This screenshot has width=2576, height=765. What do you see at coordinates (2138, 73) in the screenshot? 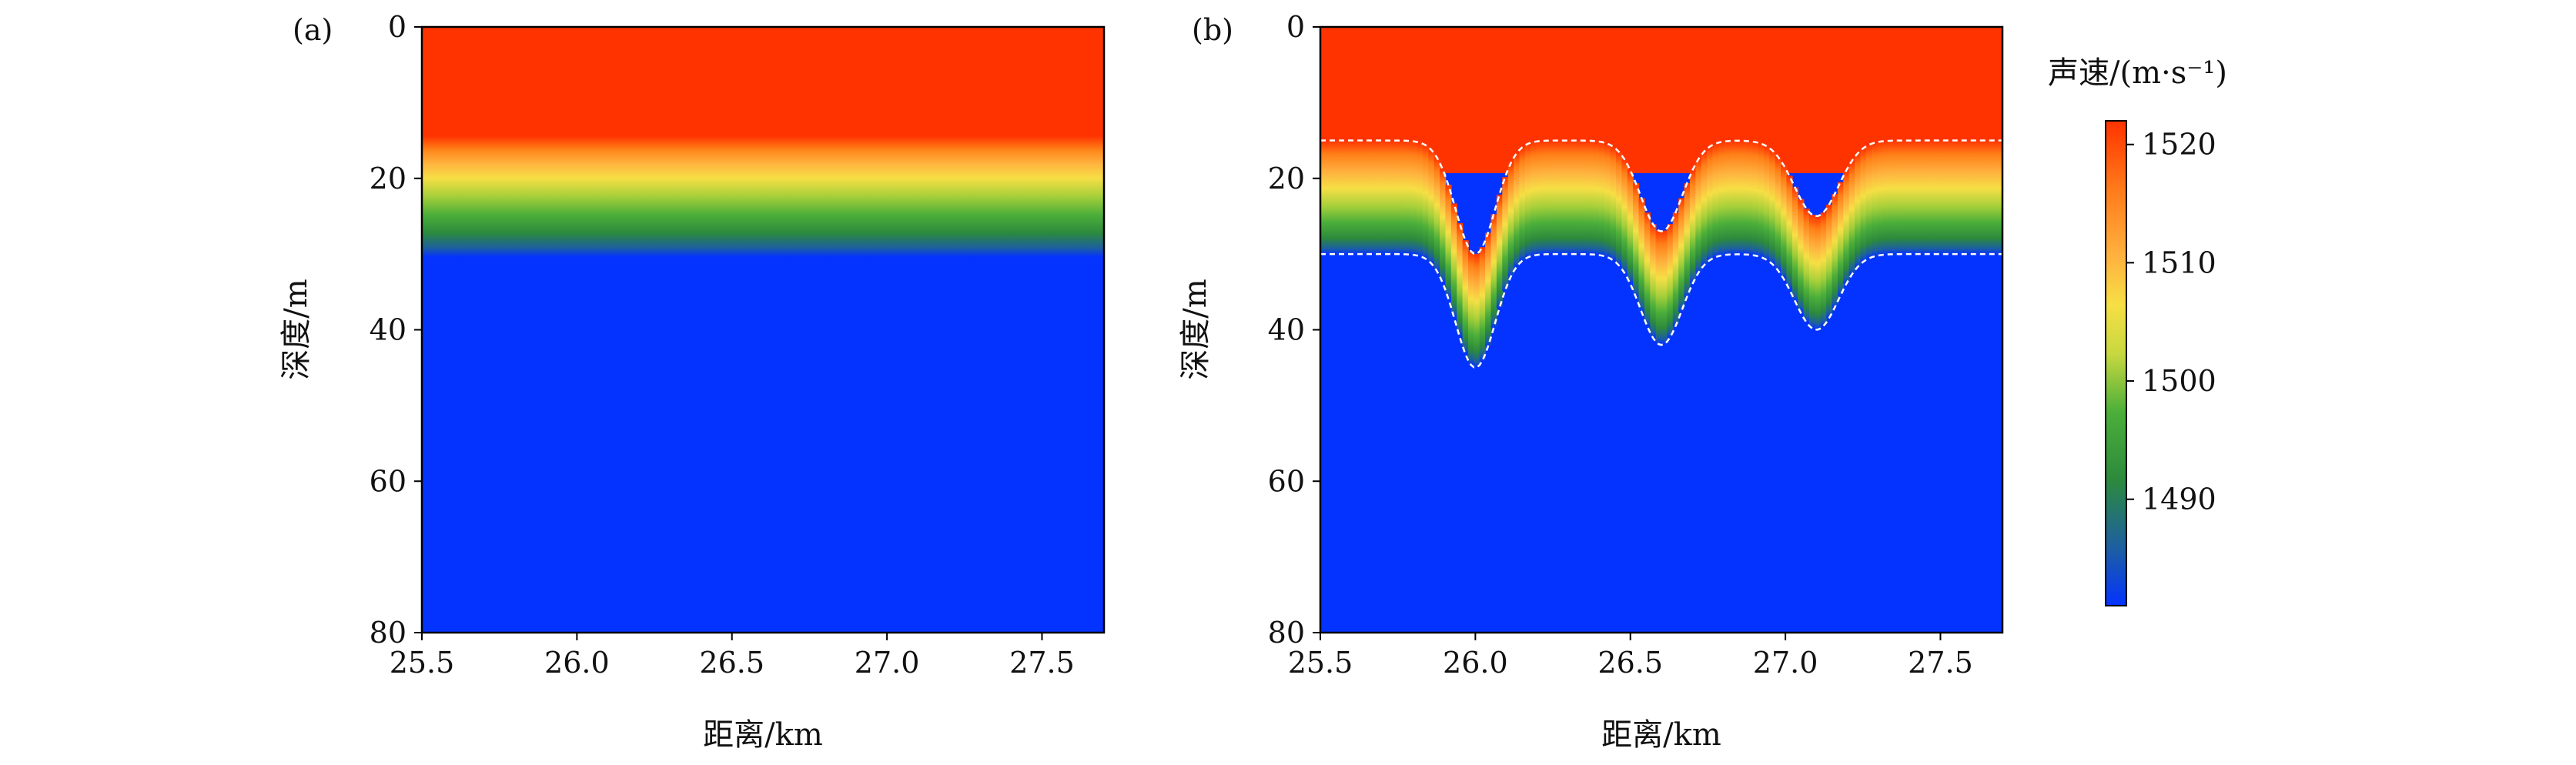
I see `colorbar-title: 声速/(m·s⁻¹)` at bounding box center [2138, 73].